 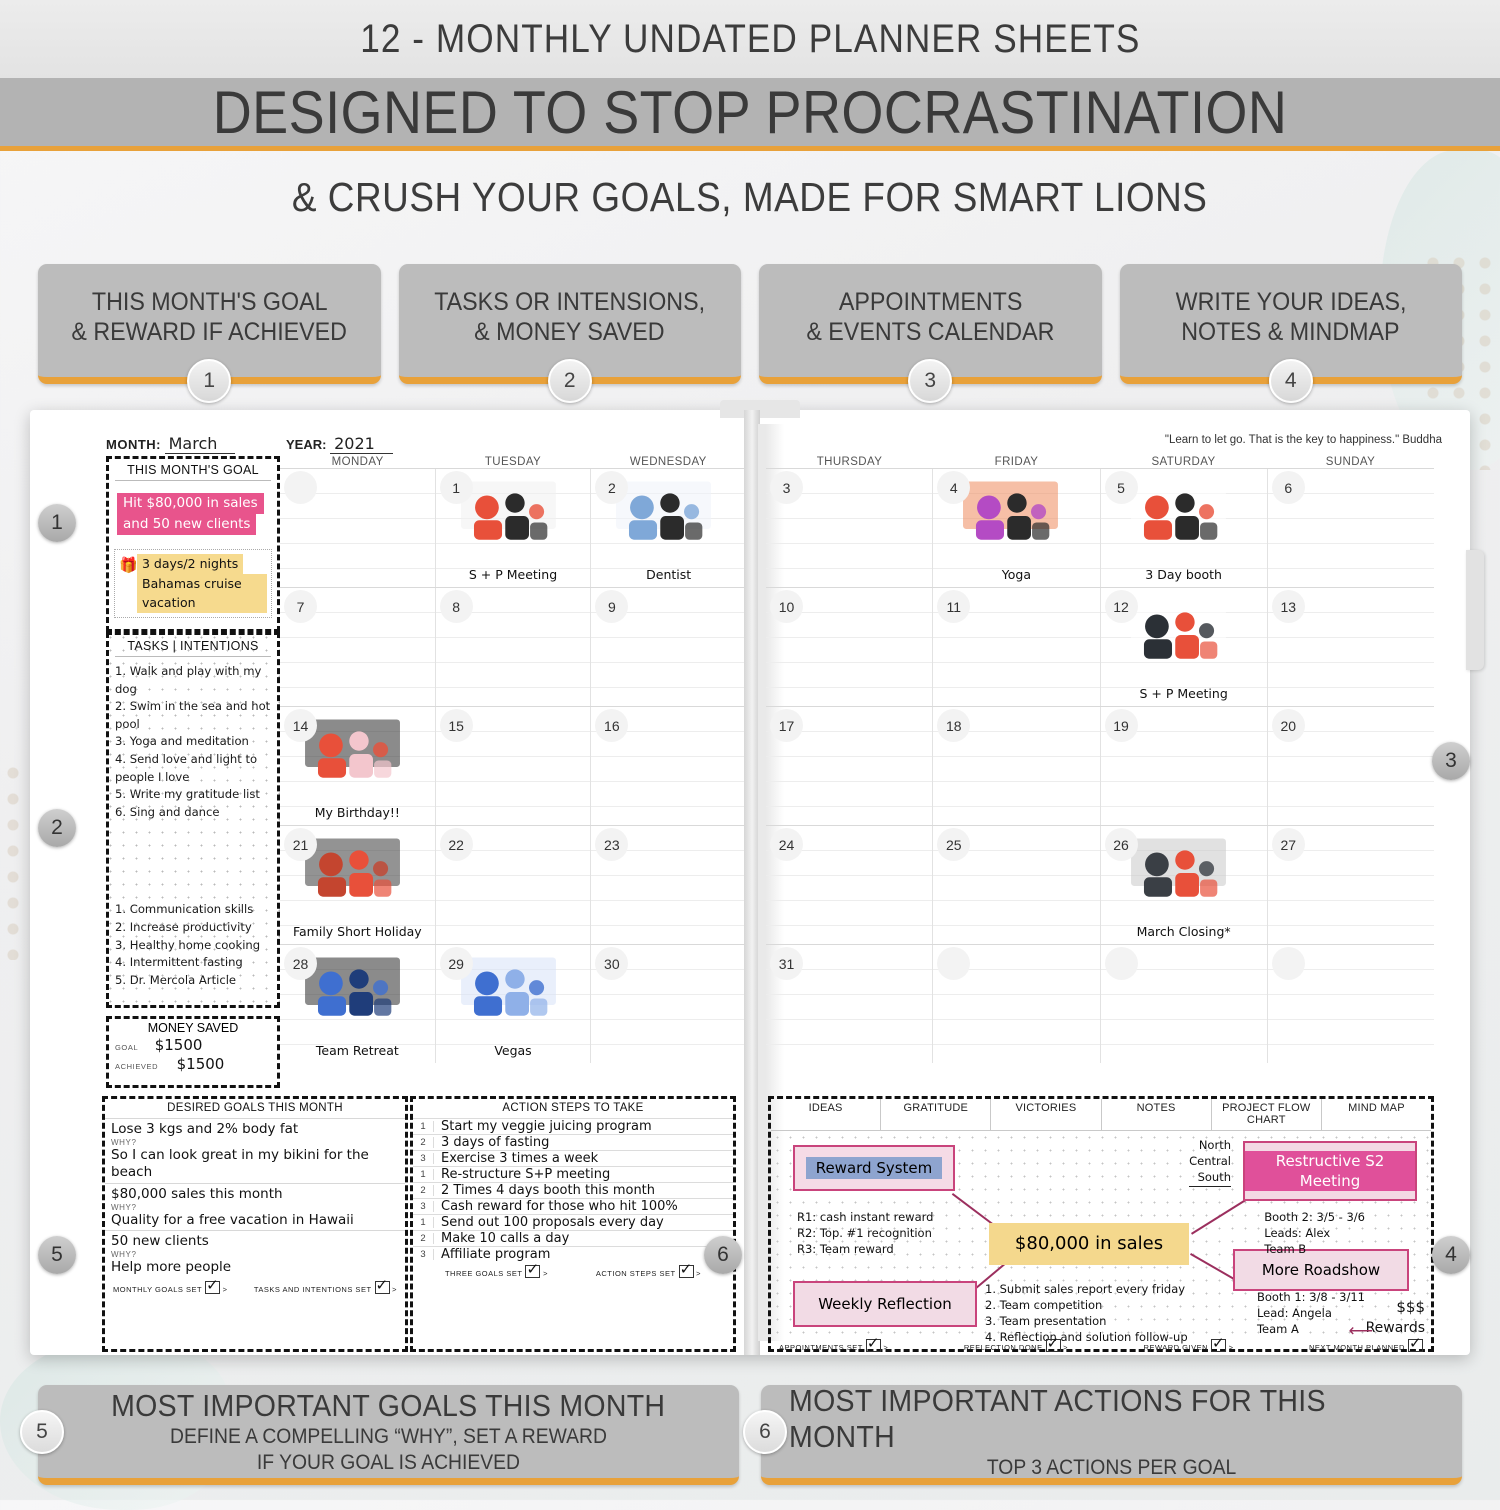 What do you see at coordinates (786, 844) in the screenshot?
I see `calendar-date-number: 24` at bounding box center [786, 844].